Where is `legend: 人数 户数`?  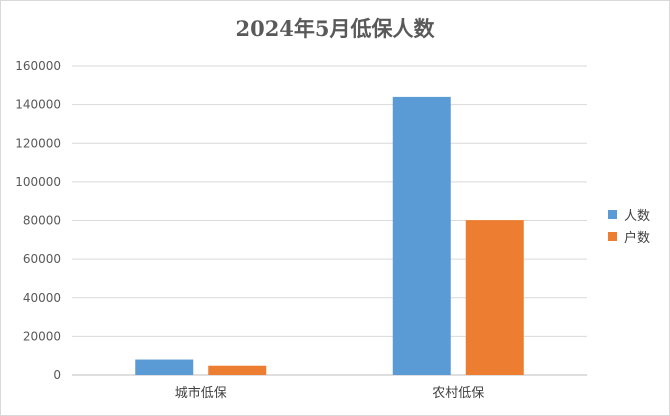
legend: 人数 户数 is located at coordinates (629, 225).